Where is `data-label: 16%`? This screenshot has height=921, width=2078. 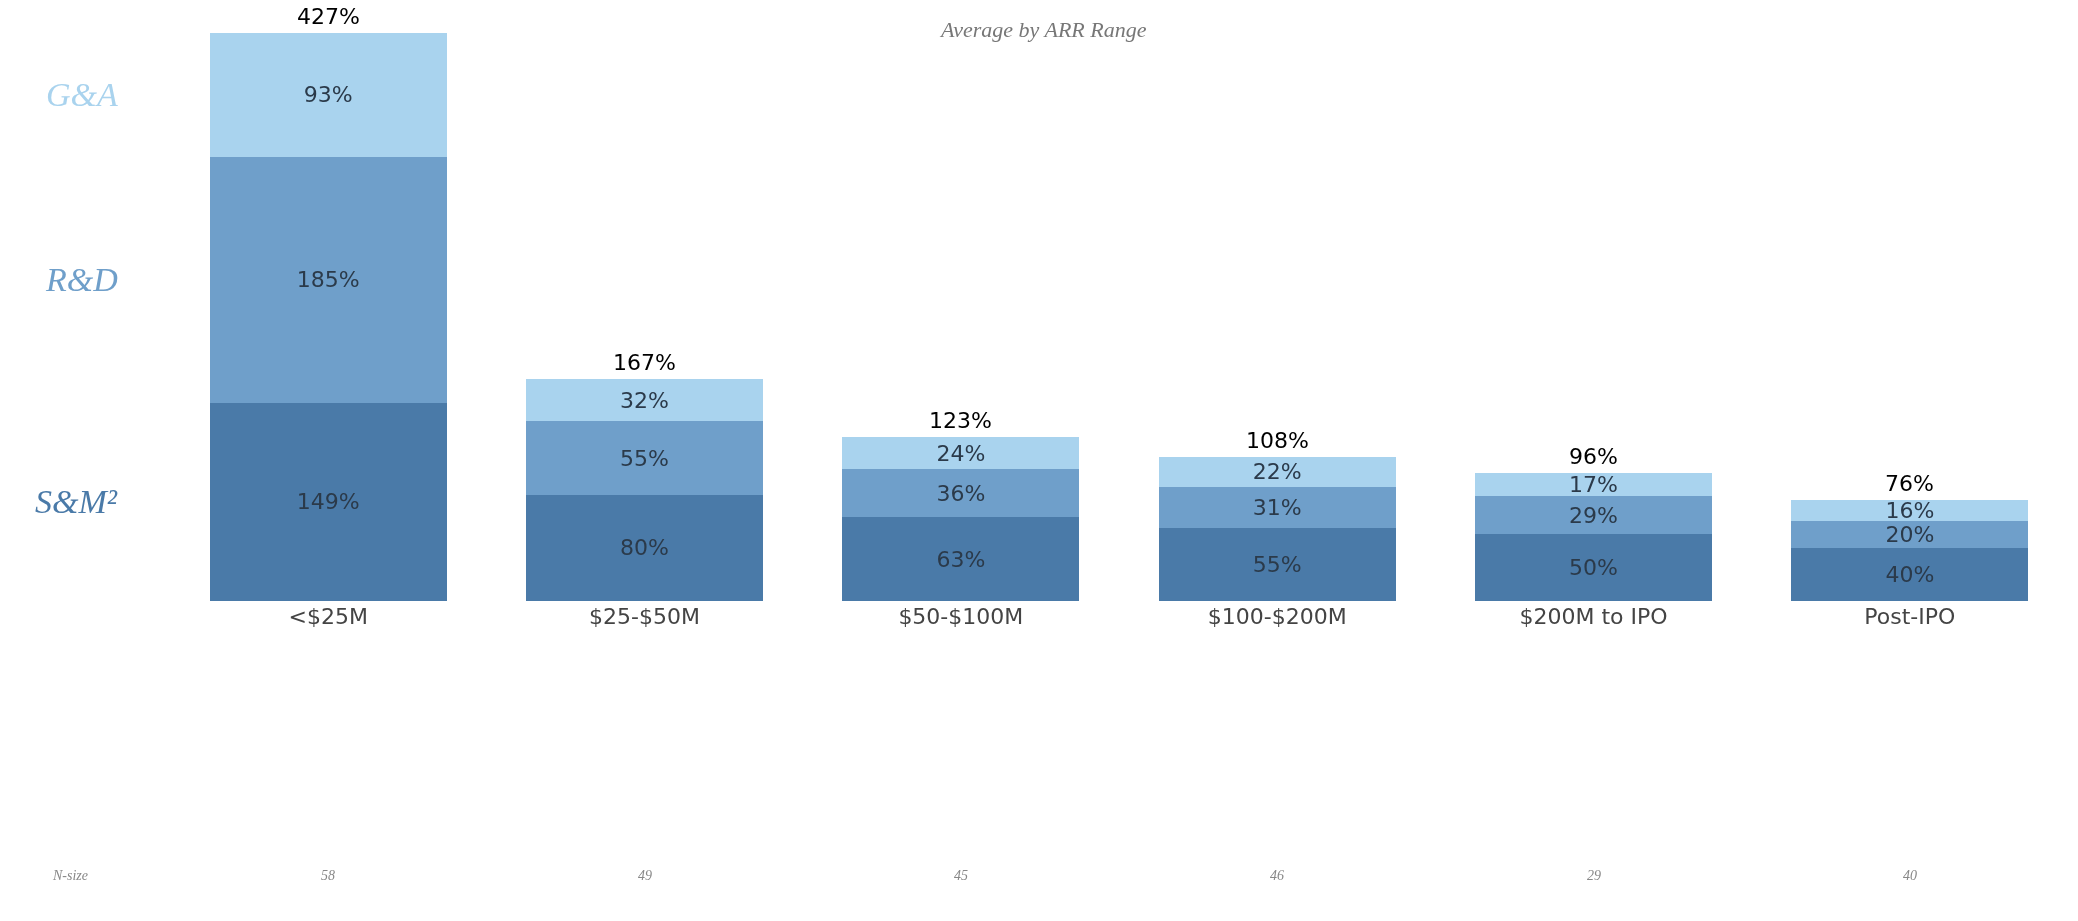 data-label: 16% is located at coordinates (1910, 511).